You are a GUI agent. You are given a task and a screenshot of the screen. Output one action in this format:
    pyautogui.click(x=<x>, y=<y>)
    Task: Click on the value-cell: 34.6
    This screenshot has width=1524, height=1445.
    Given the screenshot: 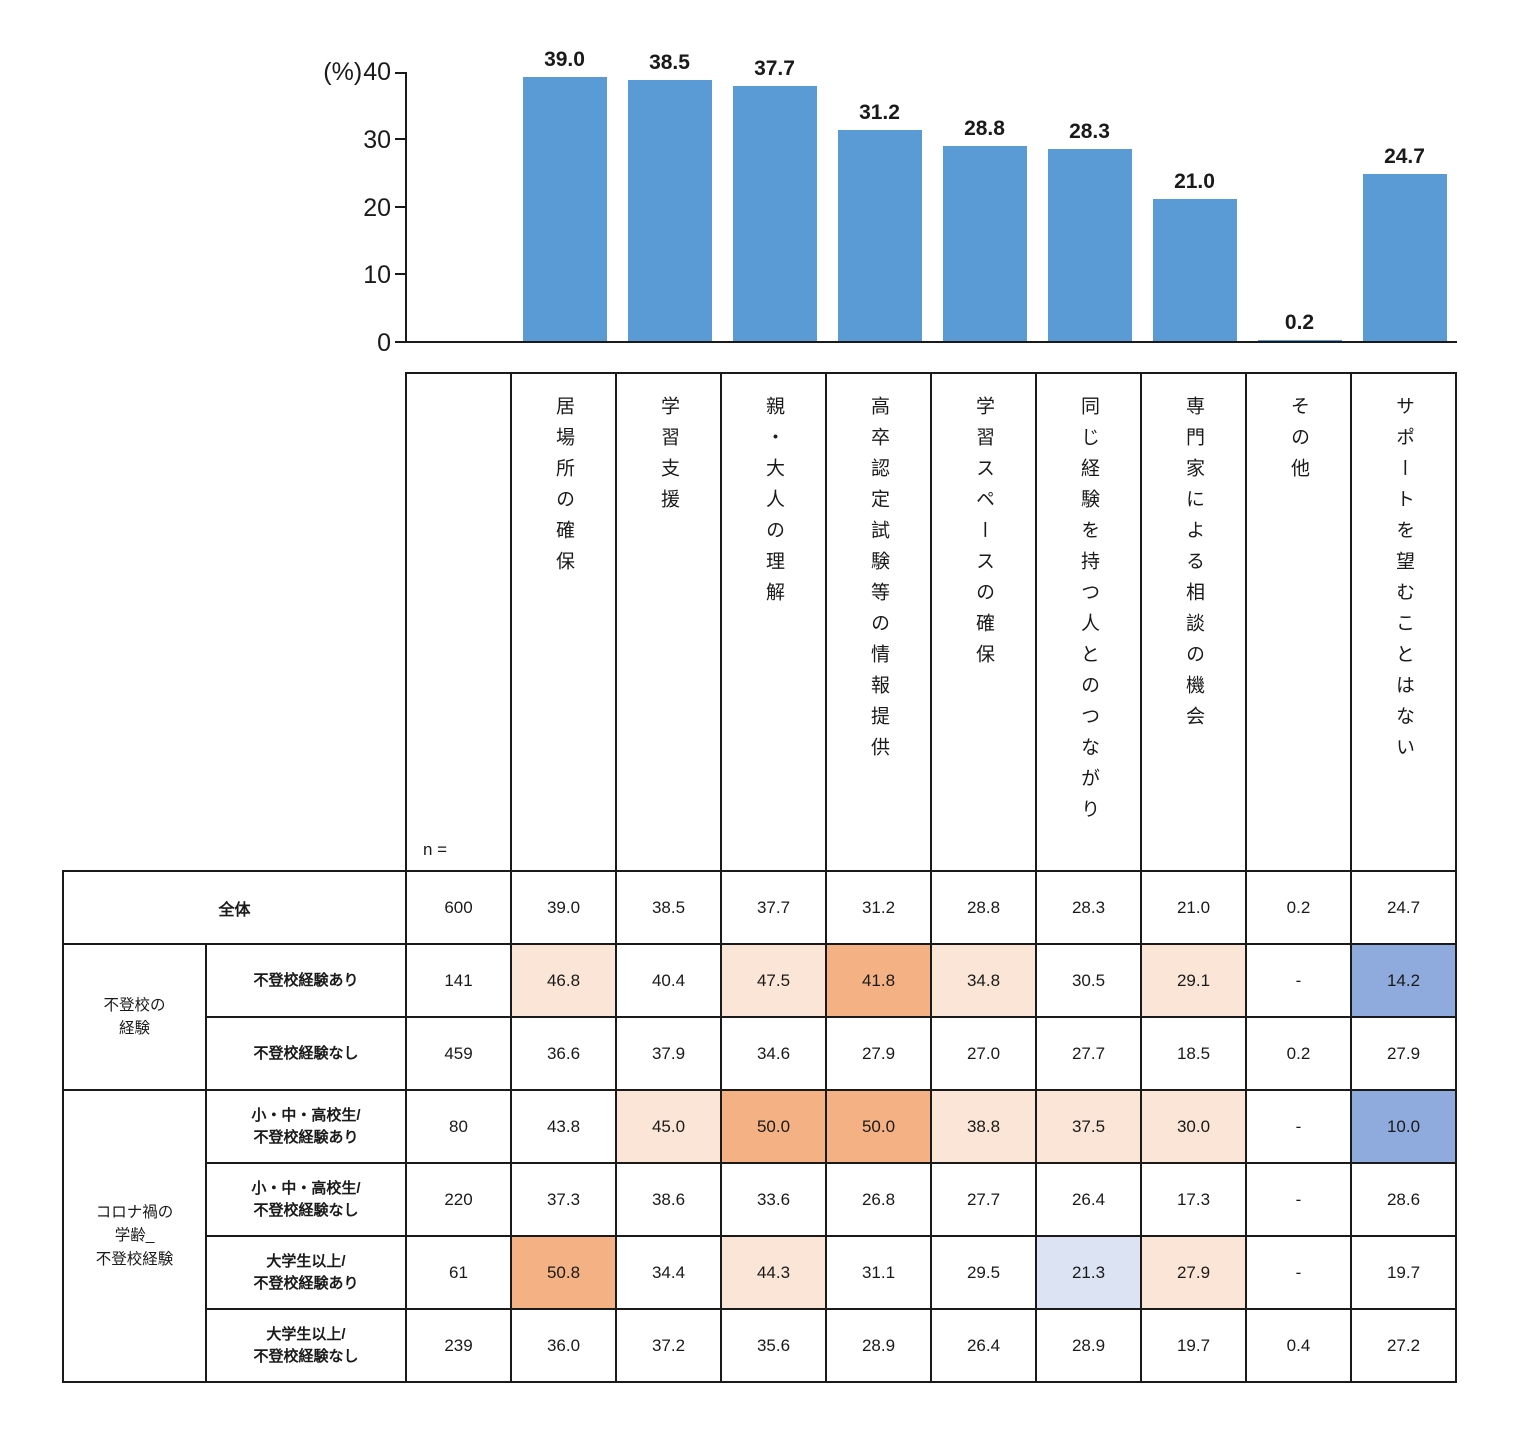 What is the action you would take?
    pyautogui.click(x=773, y=1053)
    